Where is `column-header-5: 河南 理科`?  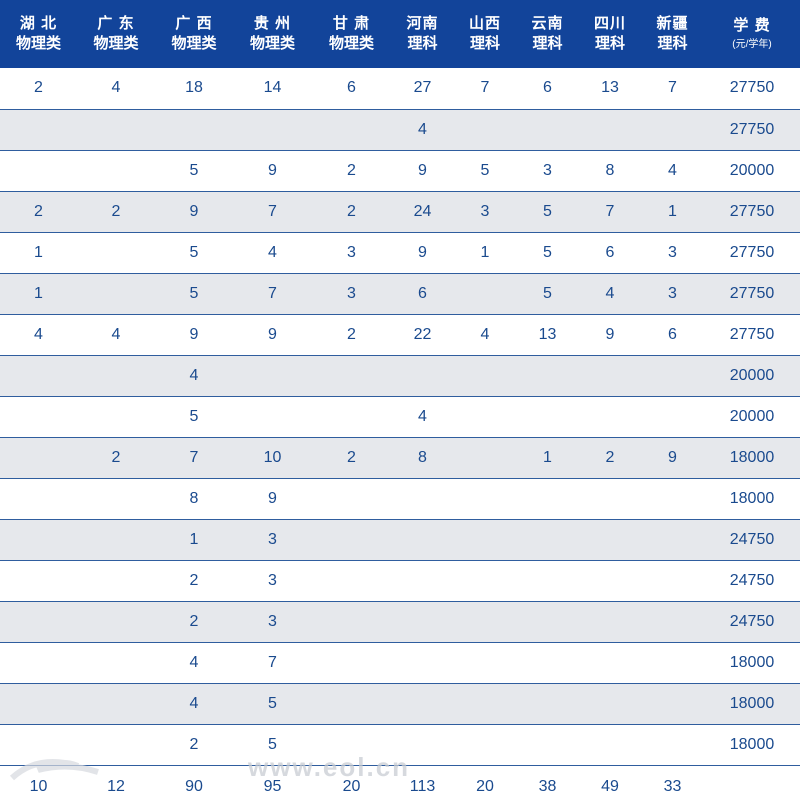
column-header-5: 河南 理科 is located at coordinates (422, 34).